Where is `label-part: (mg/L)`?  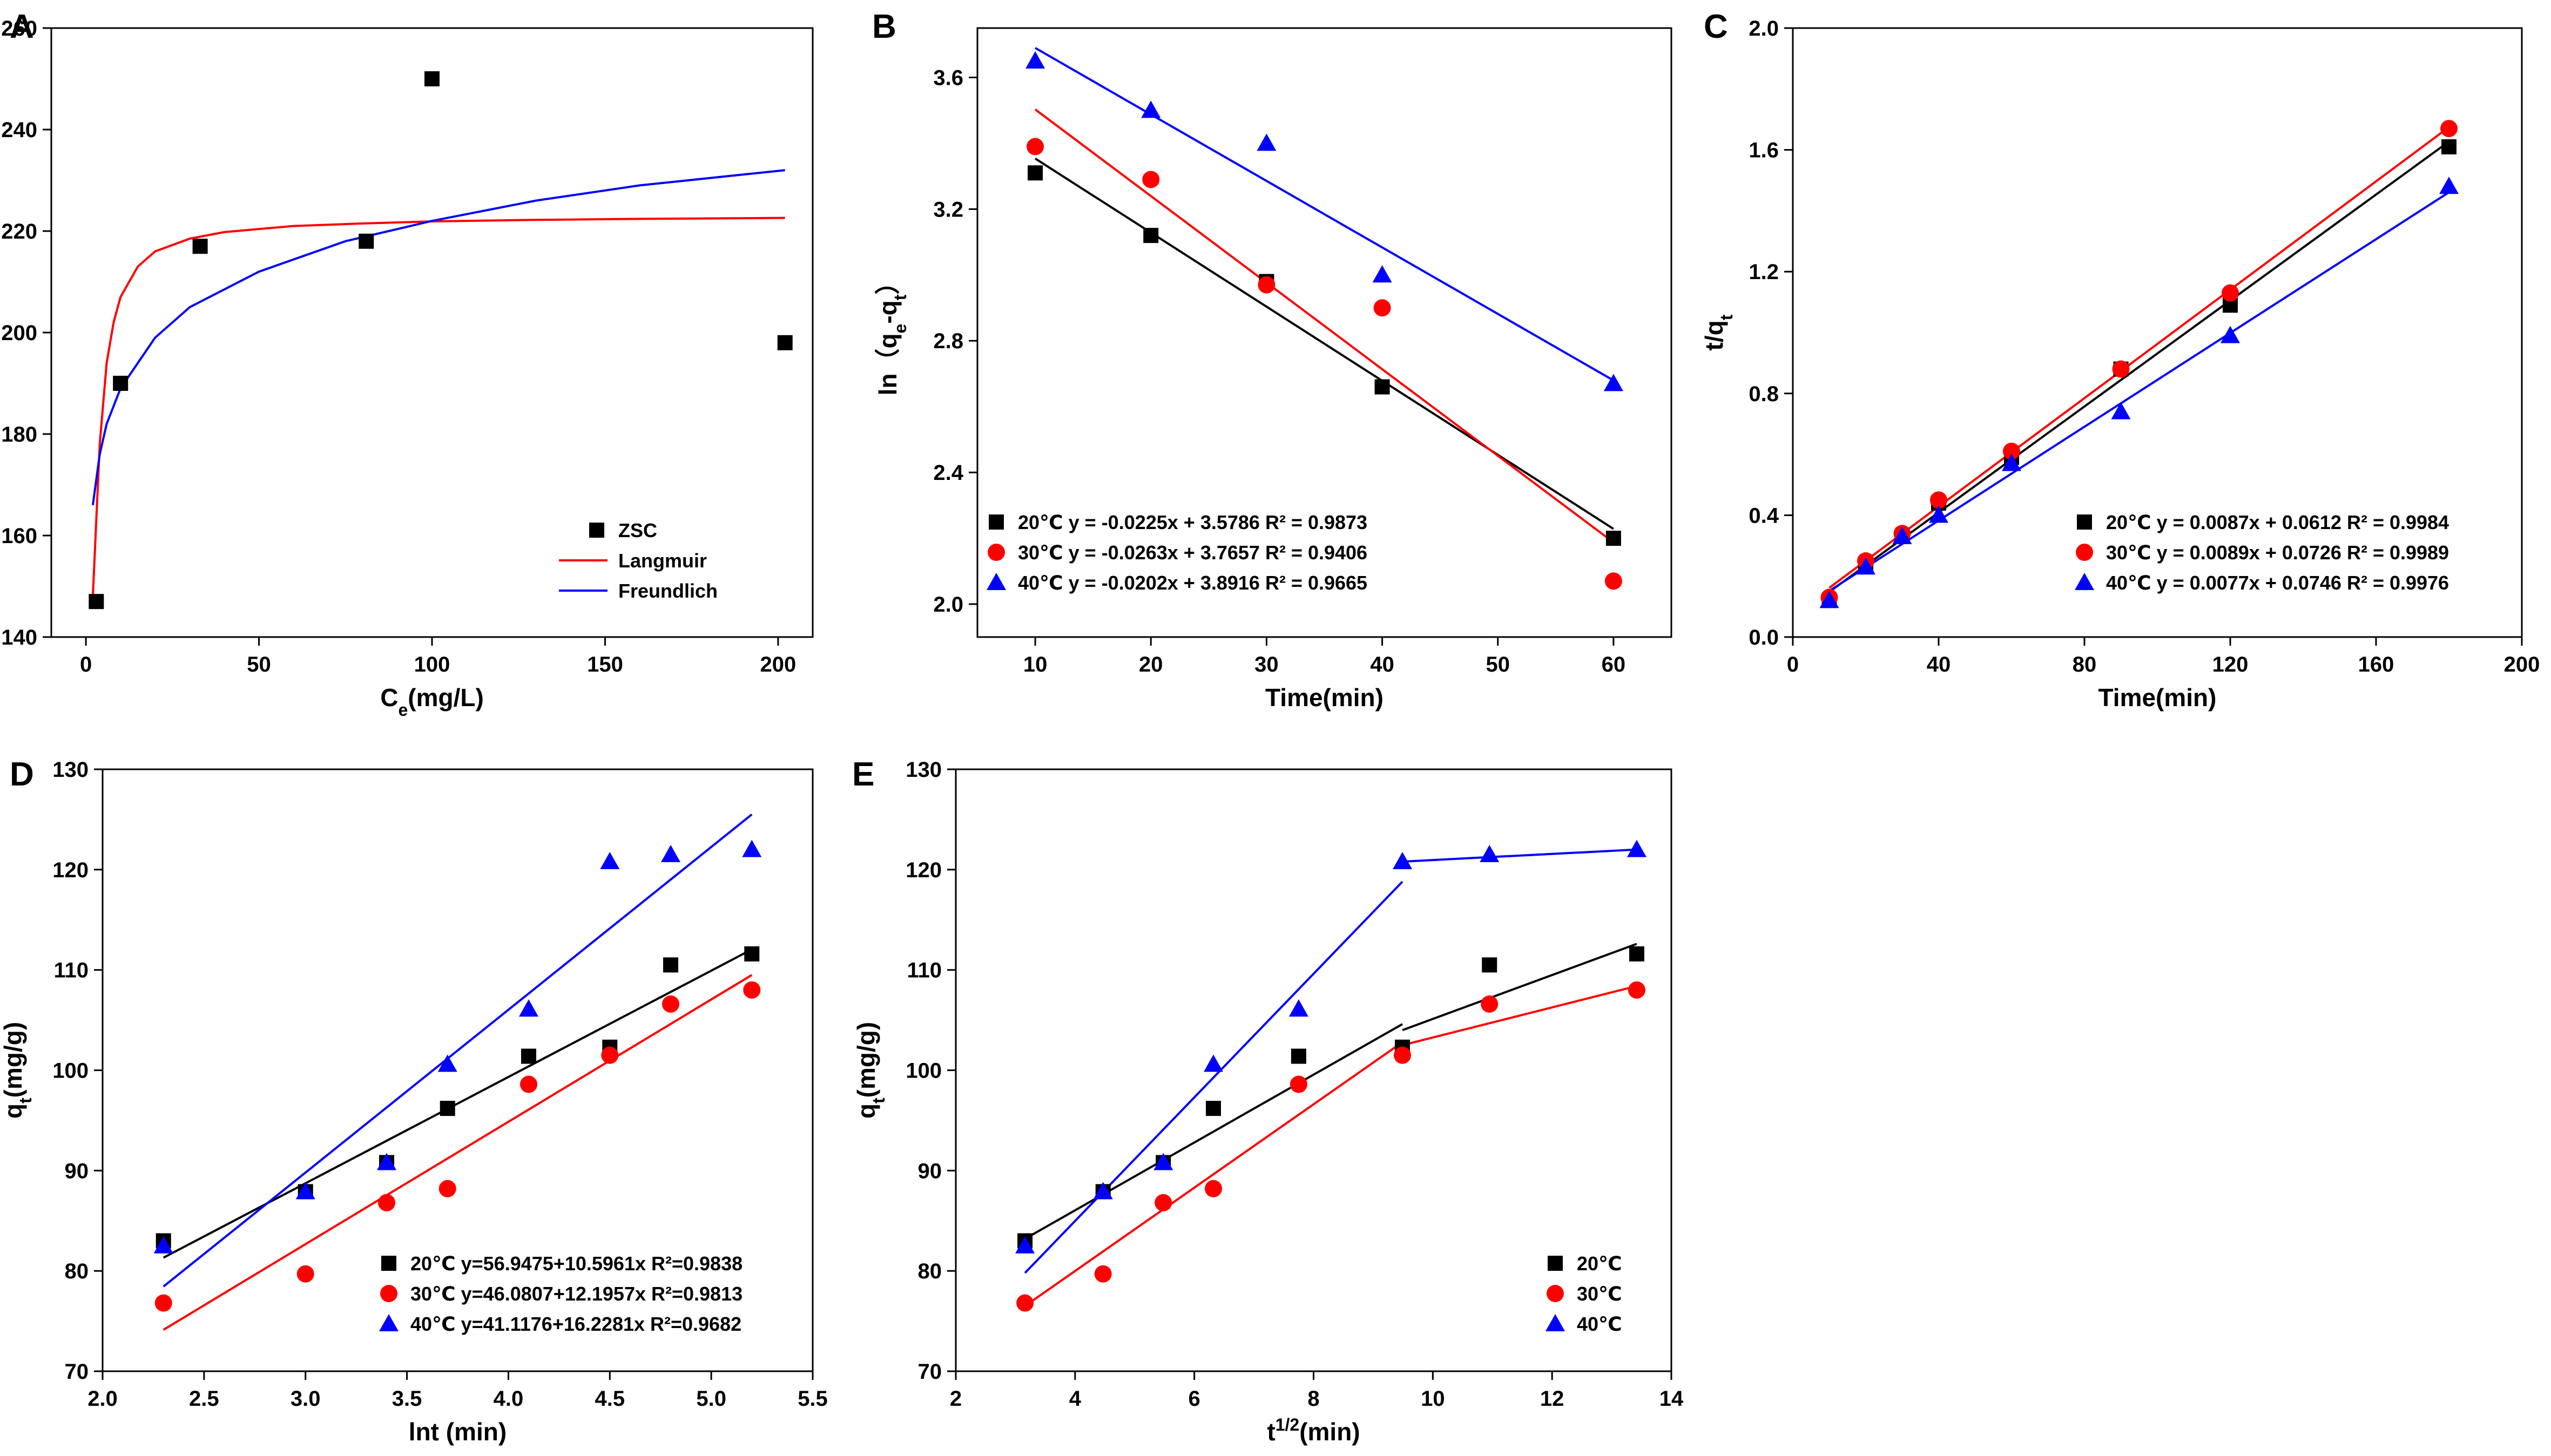
label-part: (mg/L) is located at coordinates (446, 697).